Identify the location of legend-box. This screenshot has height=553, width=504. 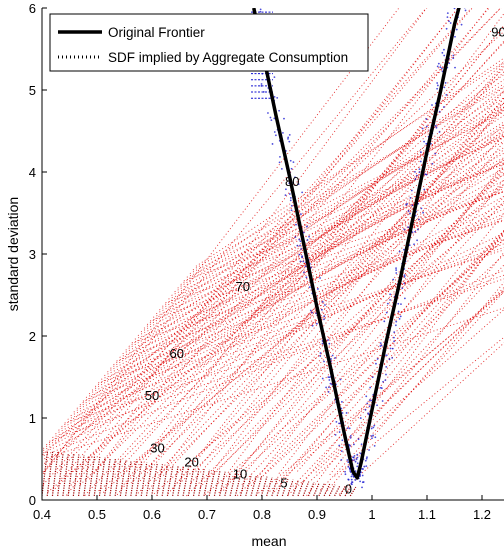
(209, 42).